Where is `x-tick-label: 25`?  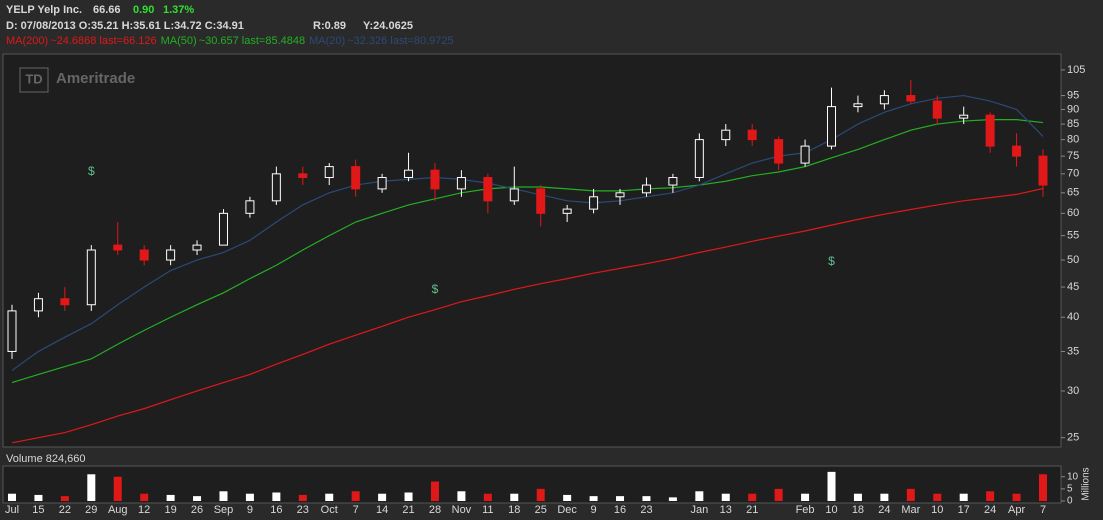 x-tick-label: 25 is located at coordinates (541, 510).